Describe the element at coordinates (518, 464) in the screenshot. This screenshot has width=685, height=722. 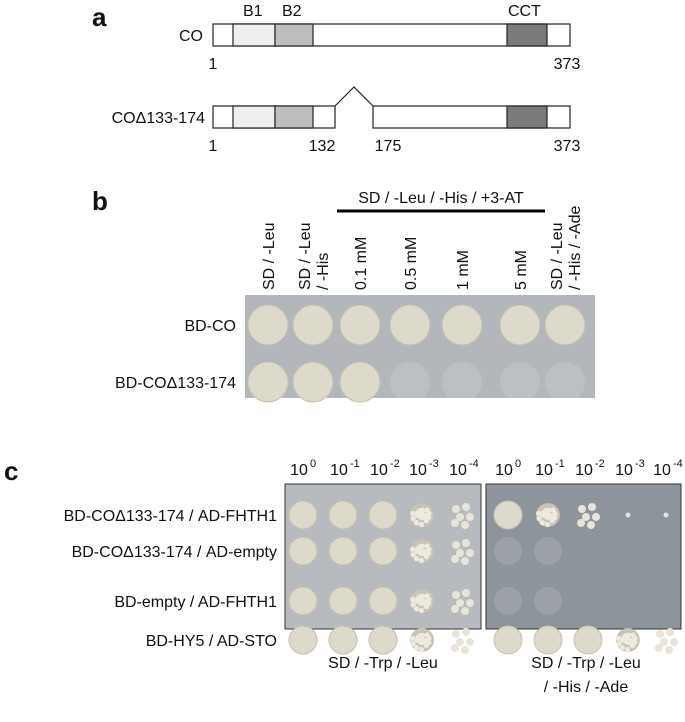
I see `dilution-exponent: 0` at that location.